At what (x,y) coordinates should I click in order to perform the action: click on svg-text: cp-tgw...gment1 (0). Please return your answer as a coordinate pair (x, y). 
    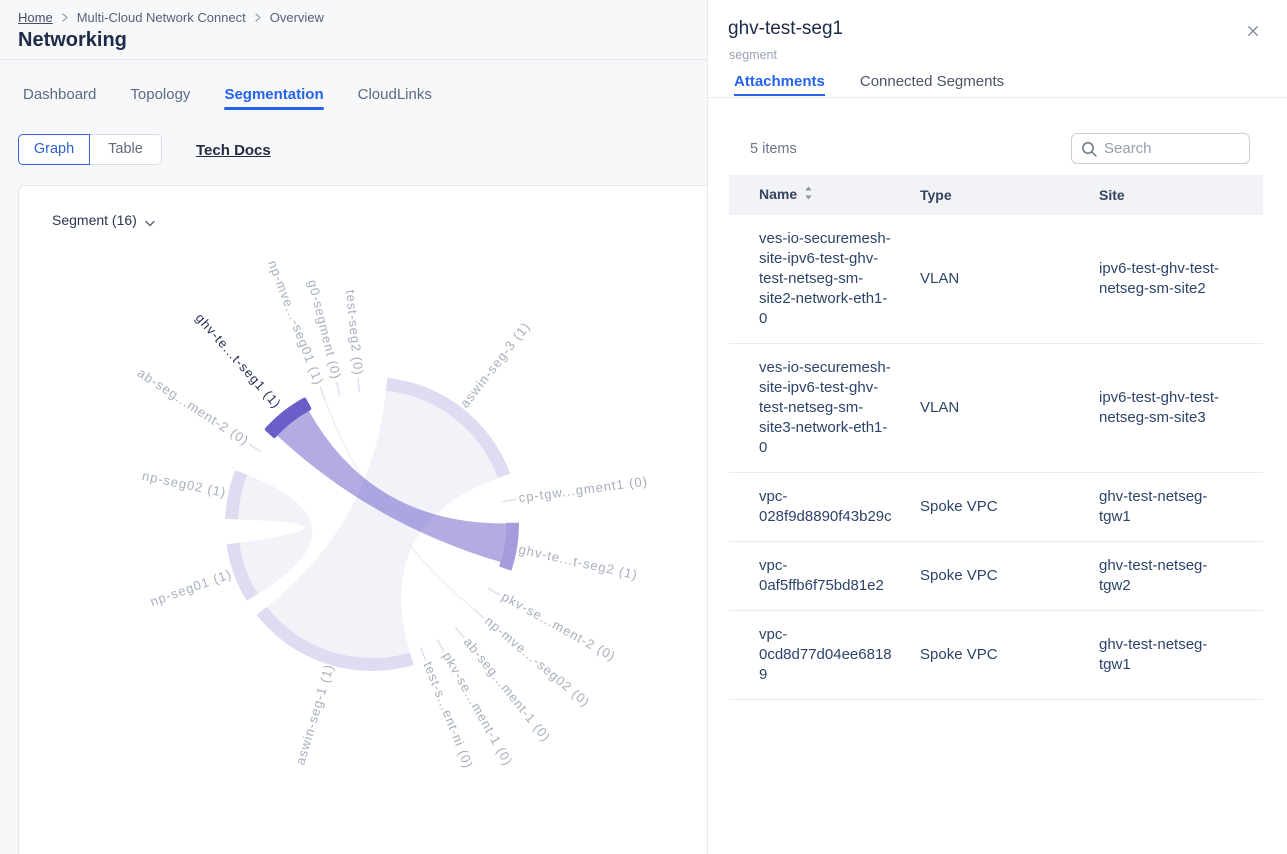
    Looking at the image, I should click on (583, 489).